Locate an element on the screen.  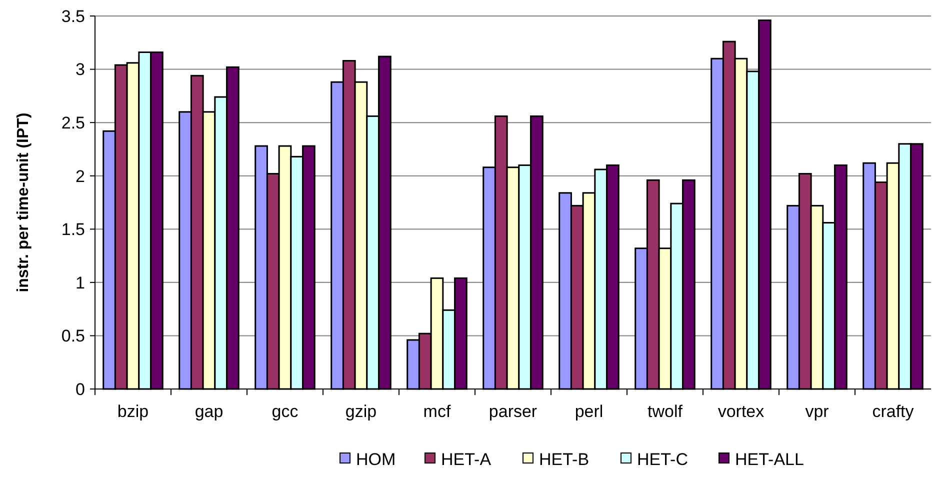
legend-label: HET-B is located at coordinates (564, 459).